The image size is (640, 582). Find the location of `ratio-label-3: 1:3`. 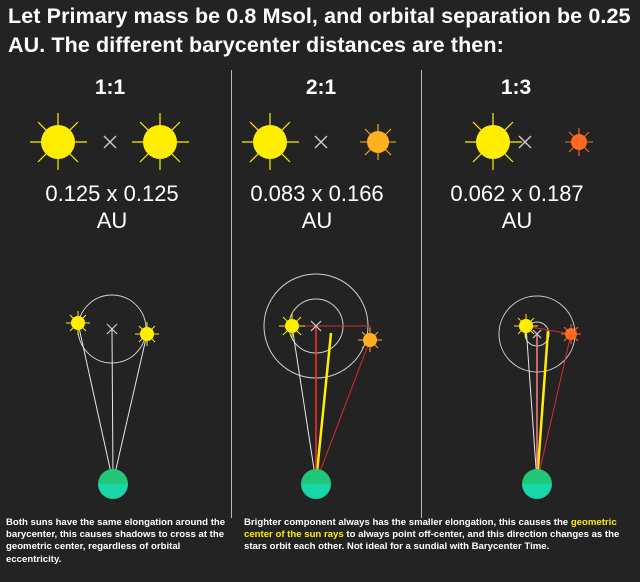

ratio-label-3: 1:3 is located at coordinates (516, 87).